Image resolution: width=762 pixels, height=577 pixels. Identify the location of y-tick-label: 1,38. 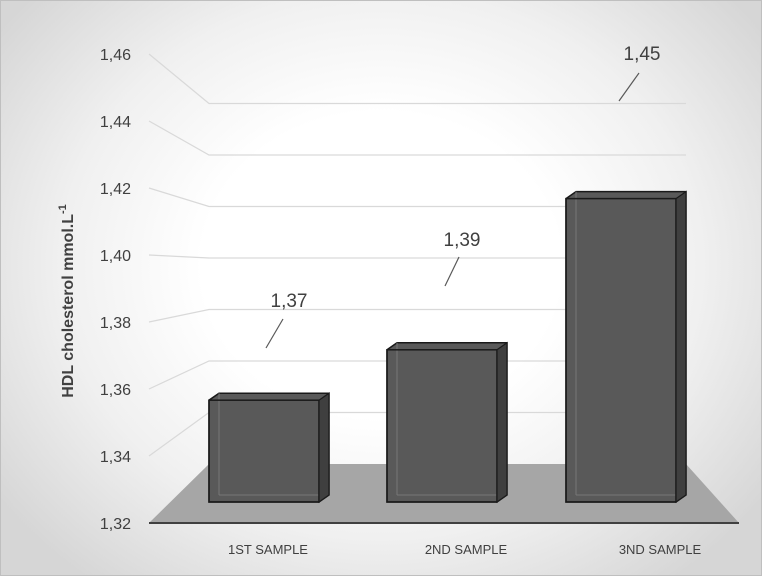
(115, 323).